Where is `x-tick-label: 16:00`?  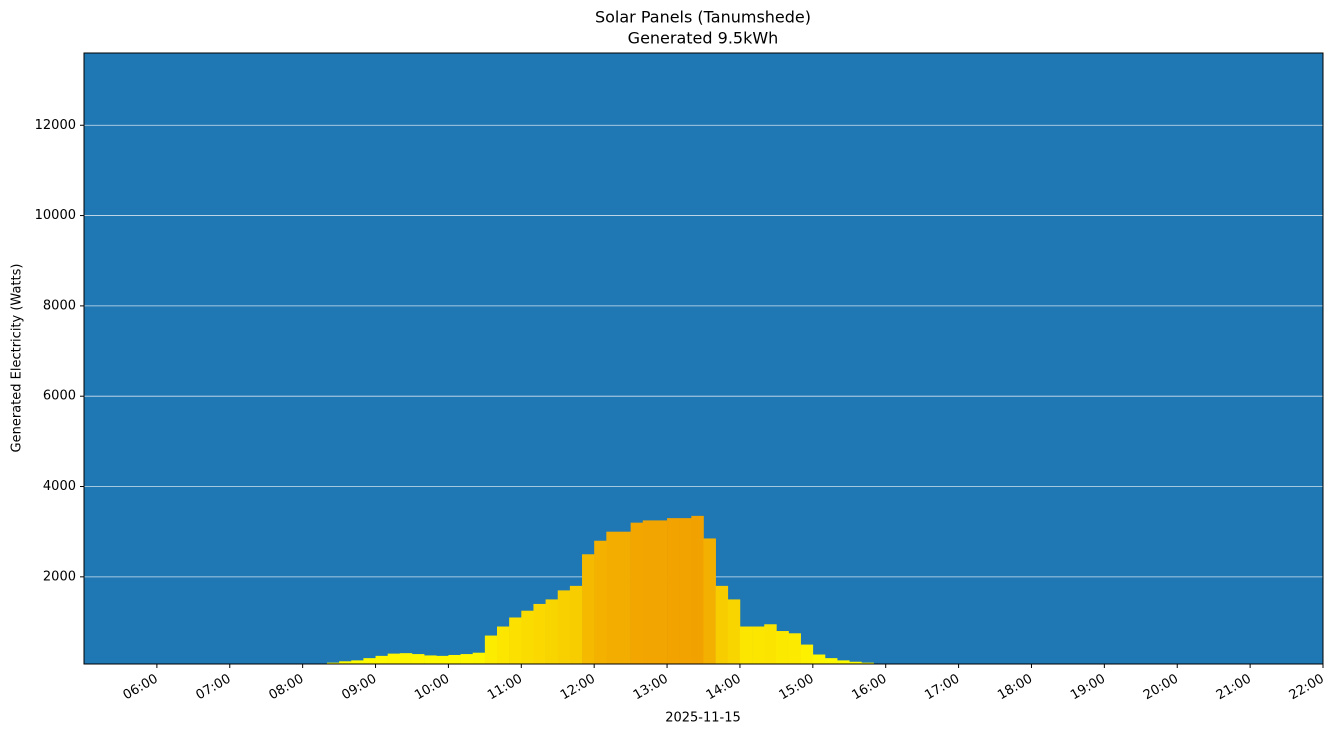
x-tick-label: 16:00 is located at coordinates (870, 688).